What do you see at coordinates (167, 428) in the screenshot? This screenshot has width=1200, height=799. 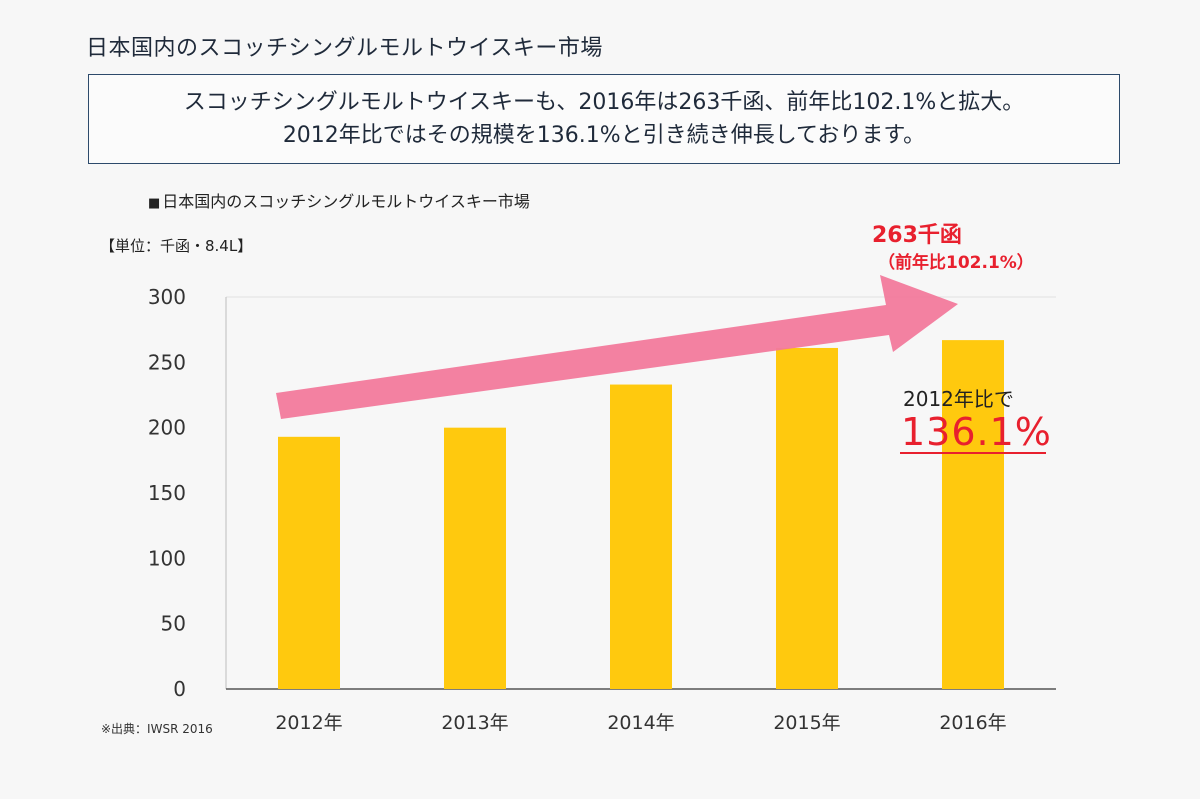 I see `y-tick-label: 200` at bounding box center [167, 428].